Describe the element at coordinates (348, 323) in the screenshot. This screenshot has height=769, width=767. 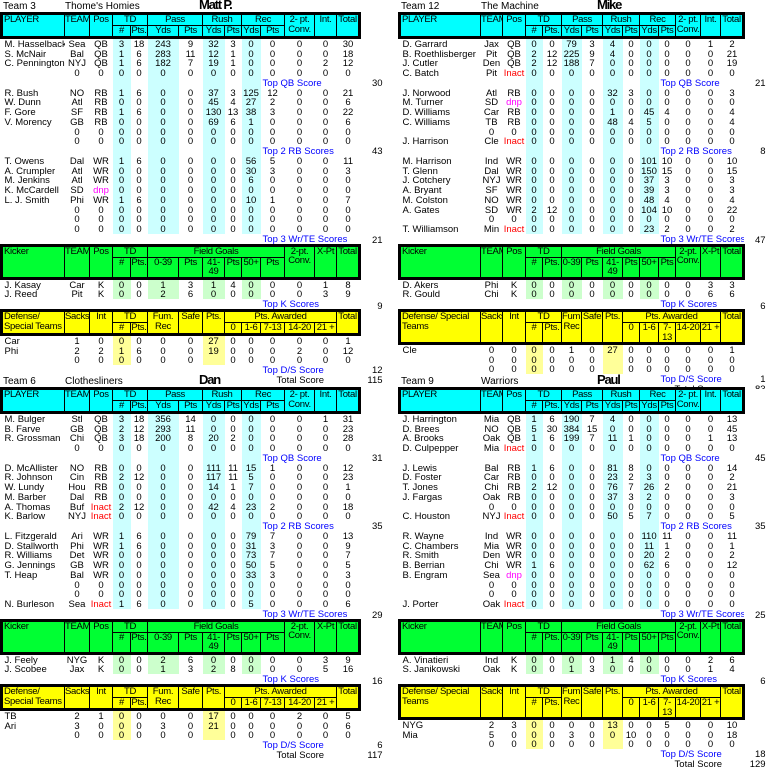
I see `dst-header-cell: Total` at that location.